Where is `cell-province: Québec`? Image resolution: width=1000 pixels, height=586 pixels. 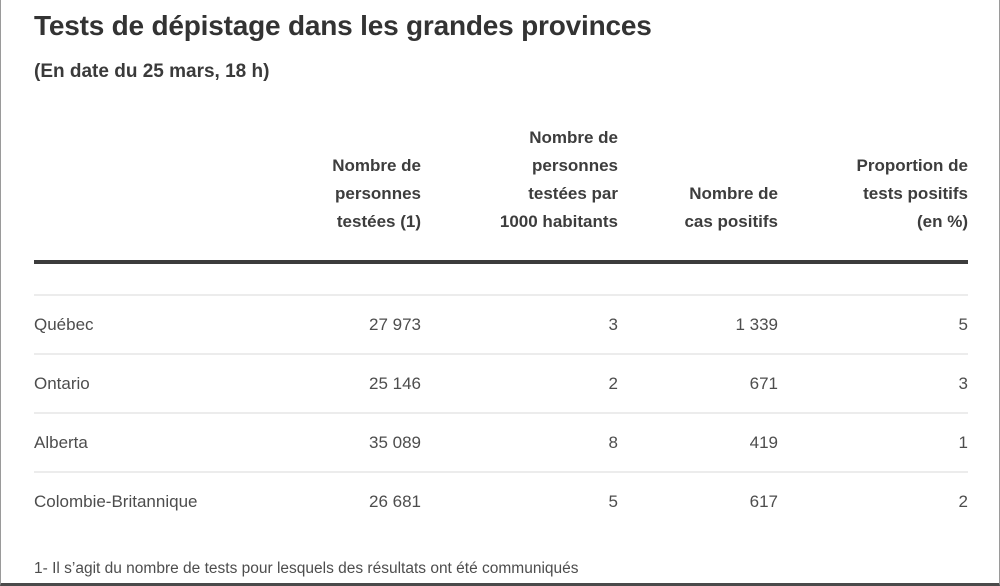
cell-province: Québec is located at coordinates (144, 324).